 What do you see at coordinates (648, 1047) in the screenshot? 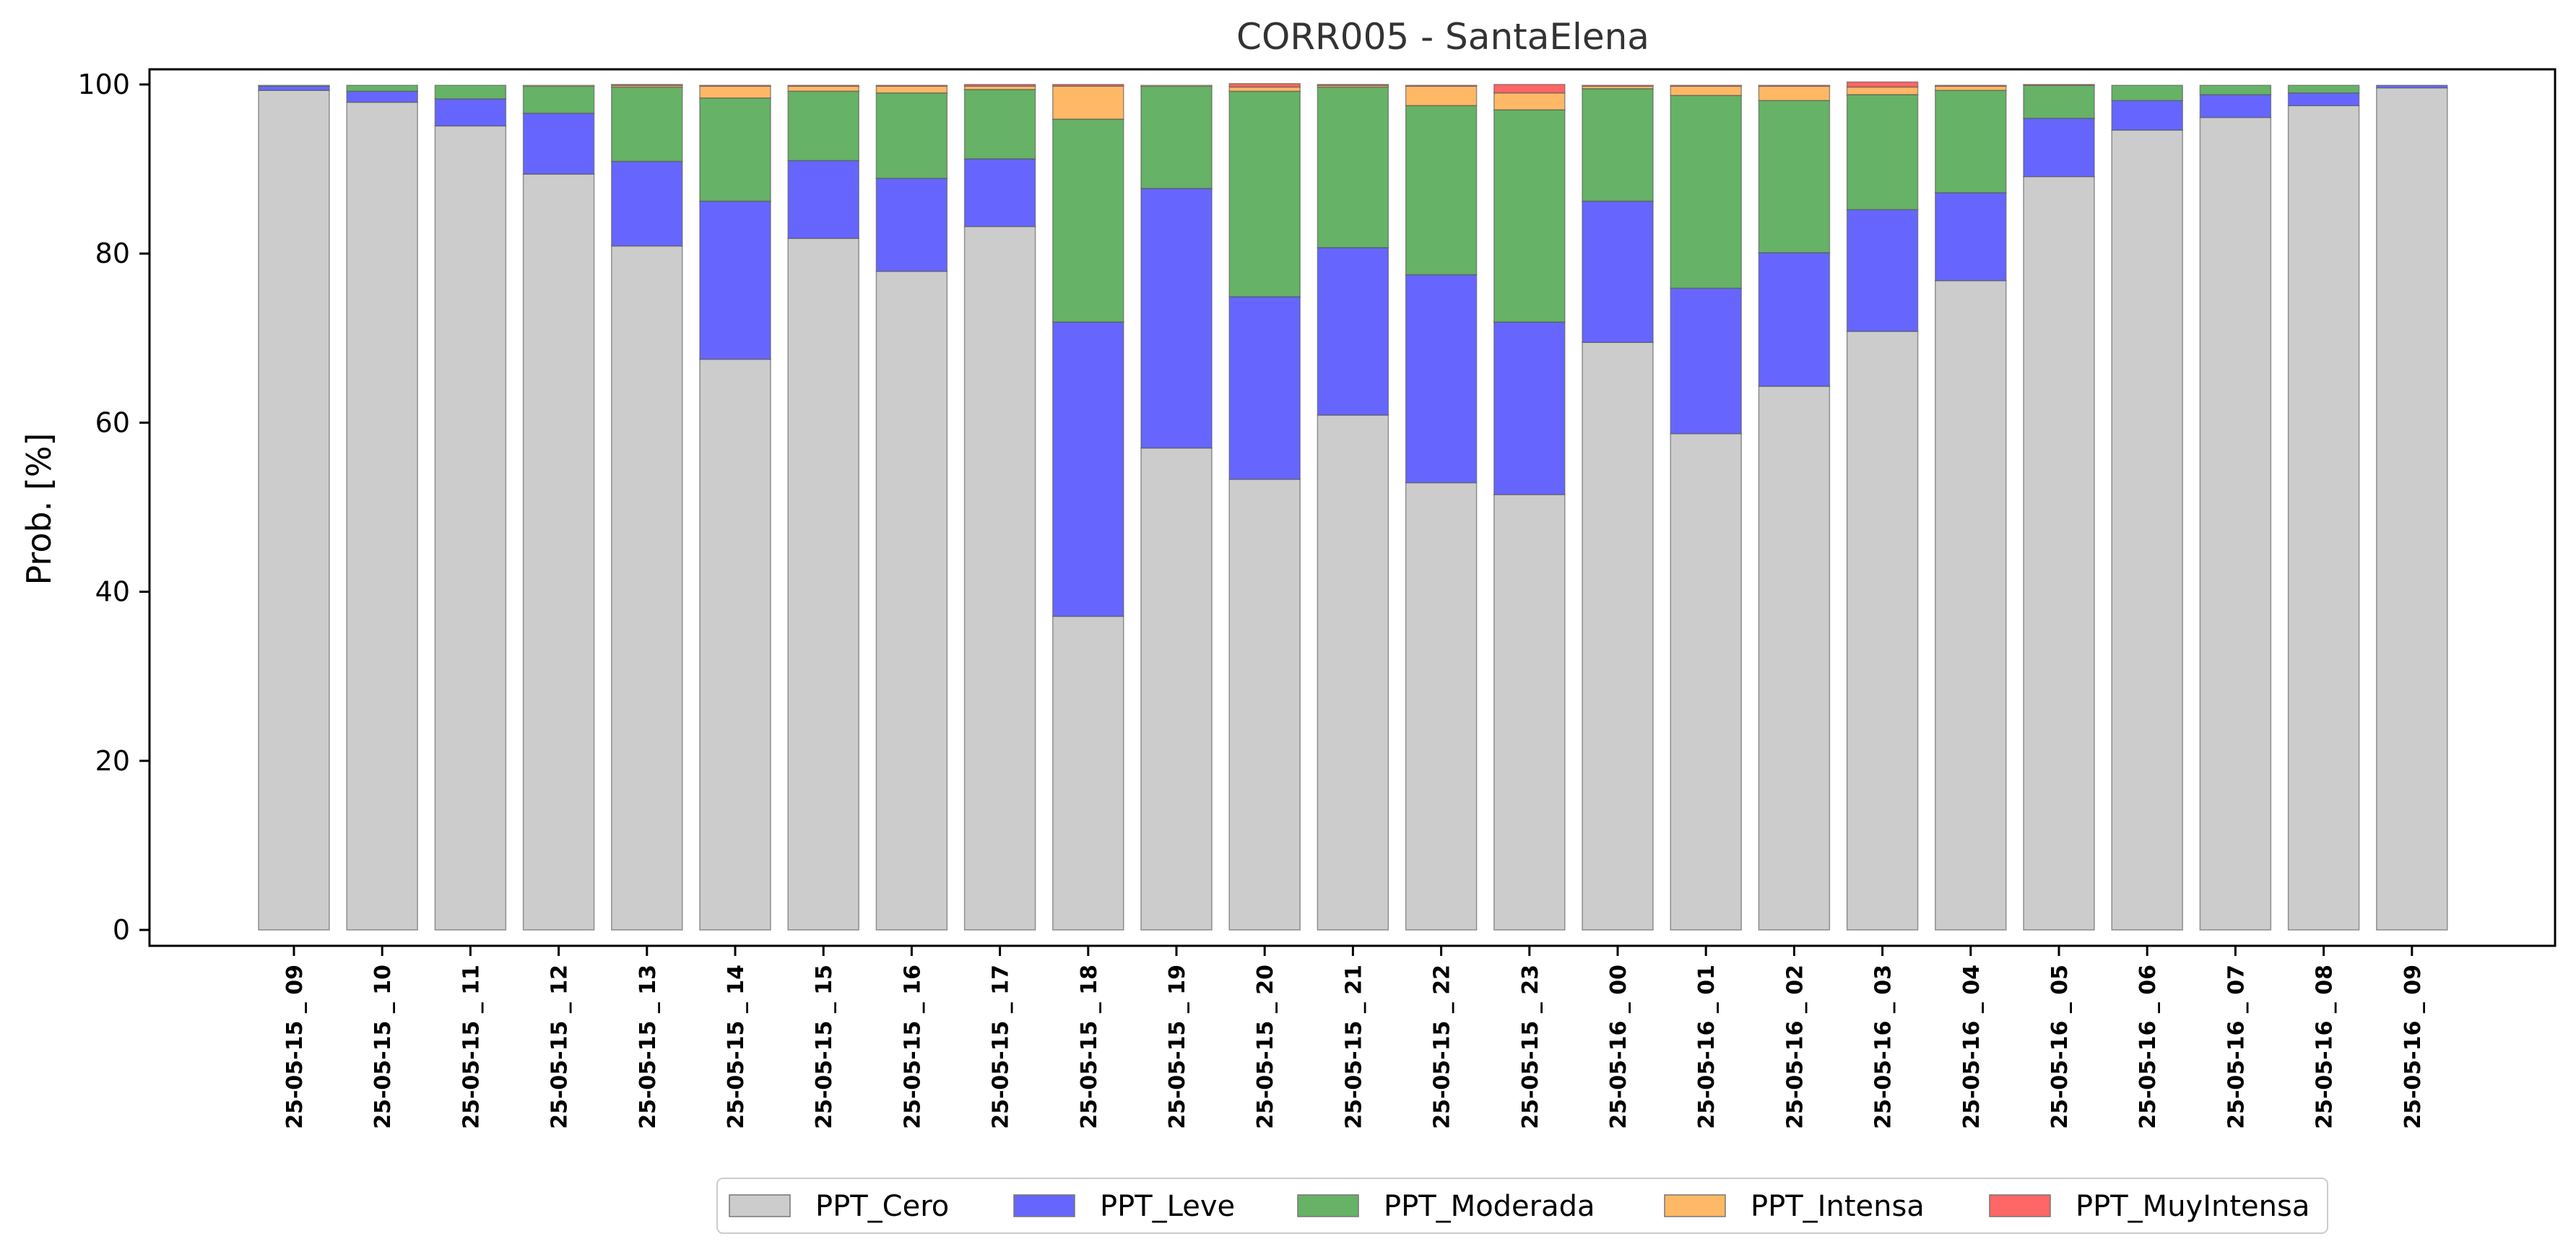
I see `x-tick-label-4: 25-05-15 _ 13` at bounding box center [648, 1047].